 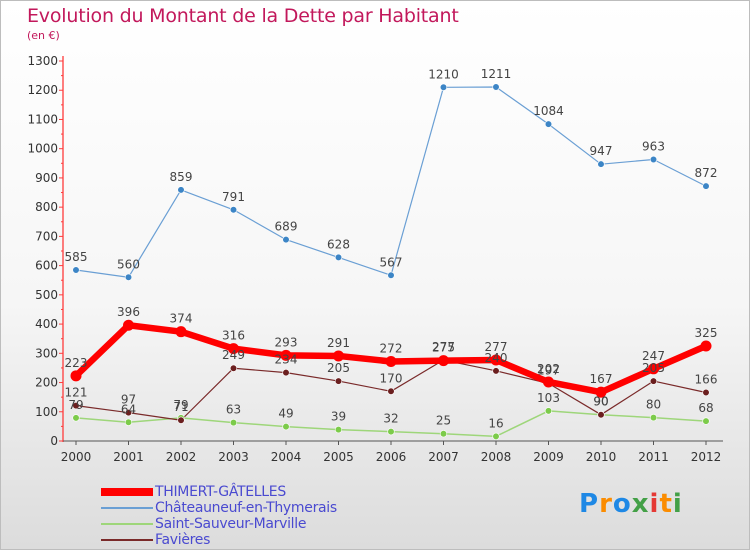 What do you see at coordinates (46, 295) in the screenshot?
I see `y-tick-label: 500` at bounding box center [46, 295].